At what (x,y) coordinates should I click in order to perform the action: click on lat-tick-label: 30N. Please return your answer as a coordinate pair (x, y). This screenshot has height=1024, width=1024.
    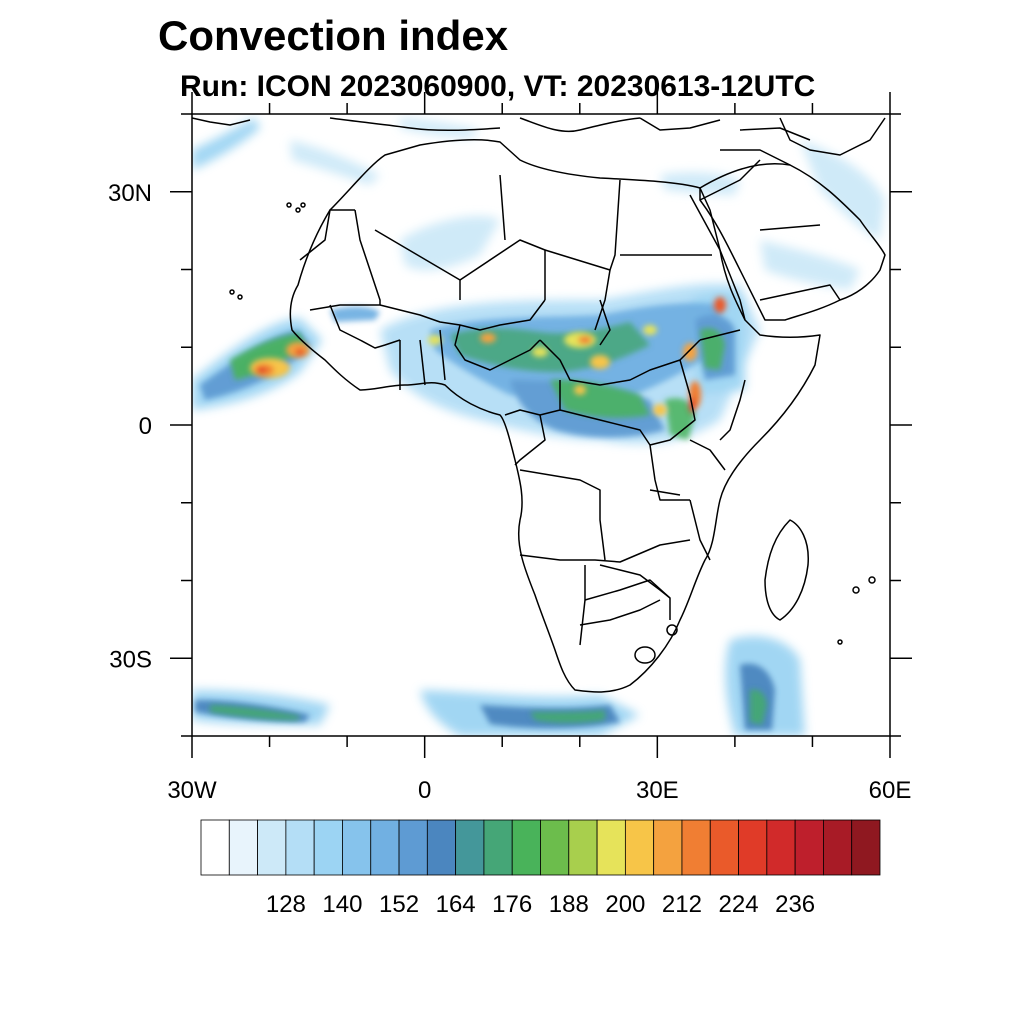
    Looking at the image, I should click on (130, 193).